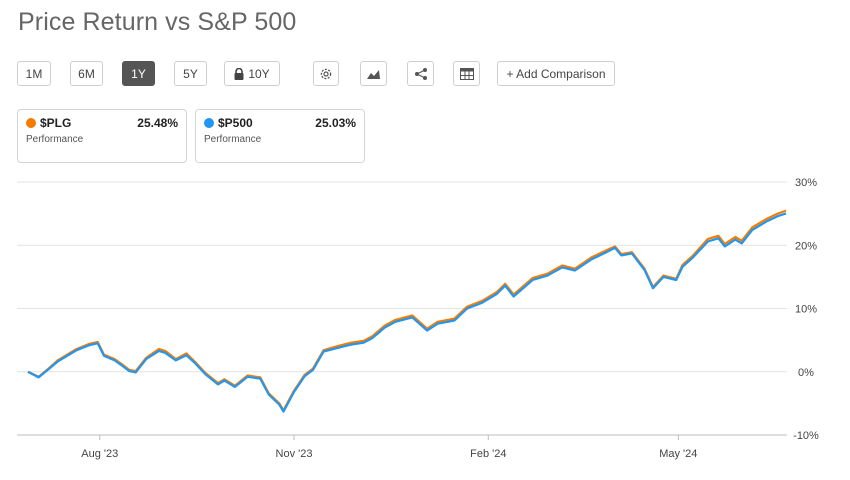 Image resolution: width=850 pixels, height=480 pixels. What do you see at coordinates (102, 136) in the screenshot?
I see `series-card-plg: $PLG 25.48% Performance` at bounding box center [102, 136].